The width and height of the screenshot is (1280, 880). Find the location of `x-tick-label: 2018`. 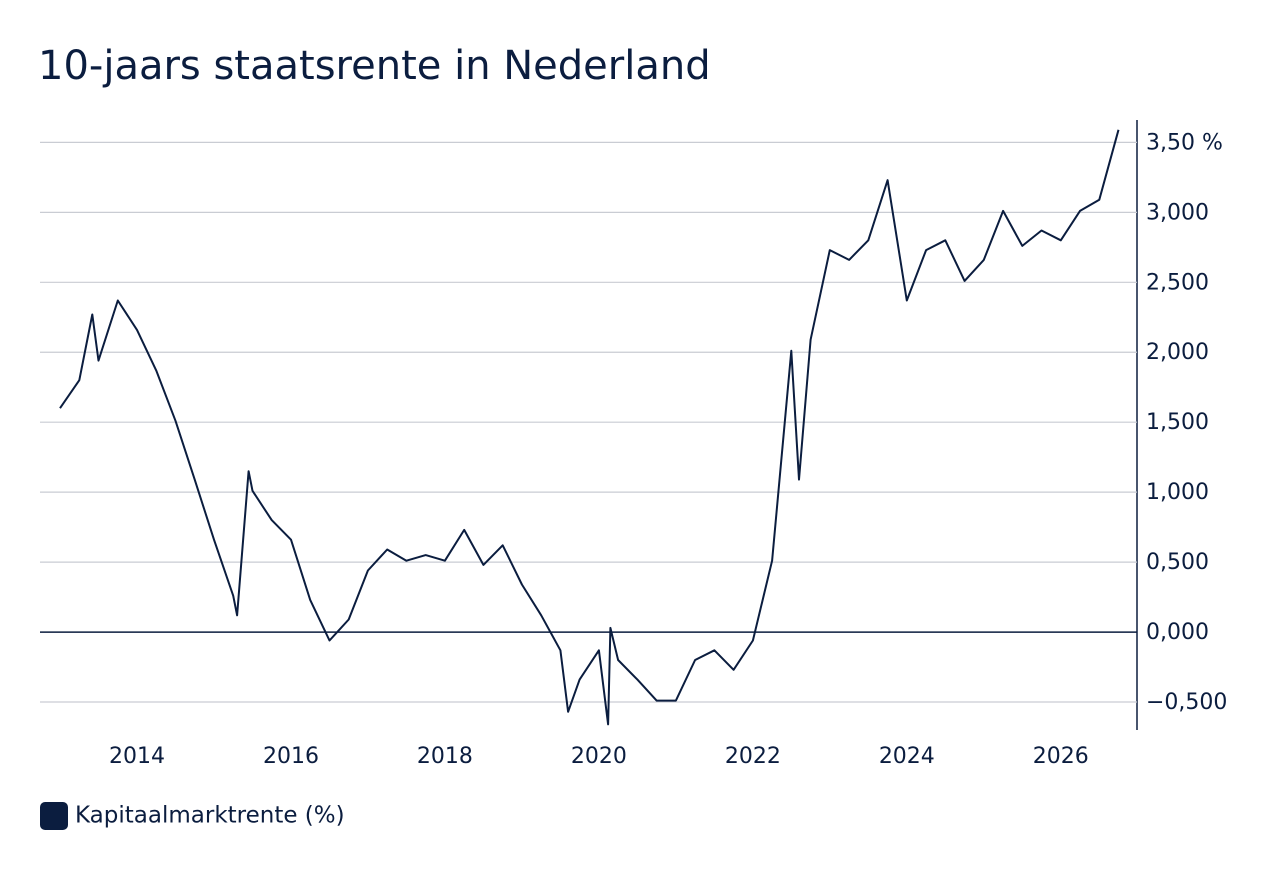

x-tick-label: 2018 is located at coordinates (445, 756).